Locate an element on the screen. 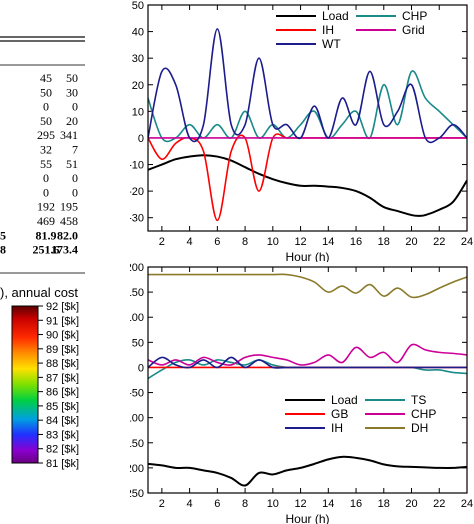 The image size is (474, 524). y-tick-label: -200 is located at coordinates (137, 469).